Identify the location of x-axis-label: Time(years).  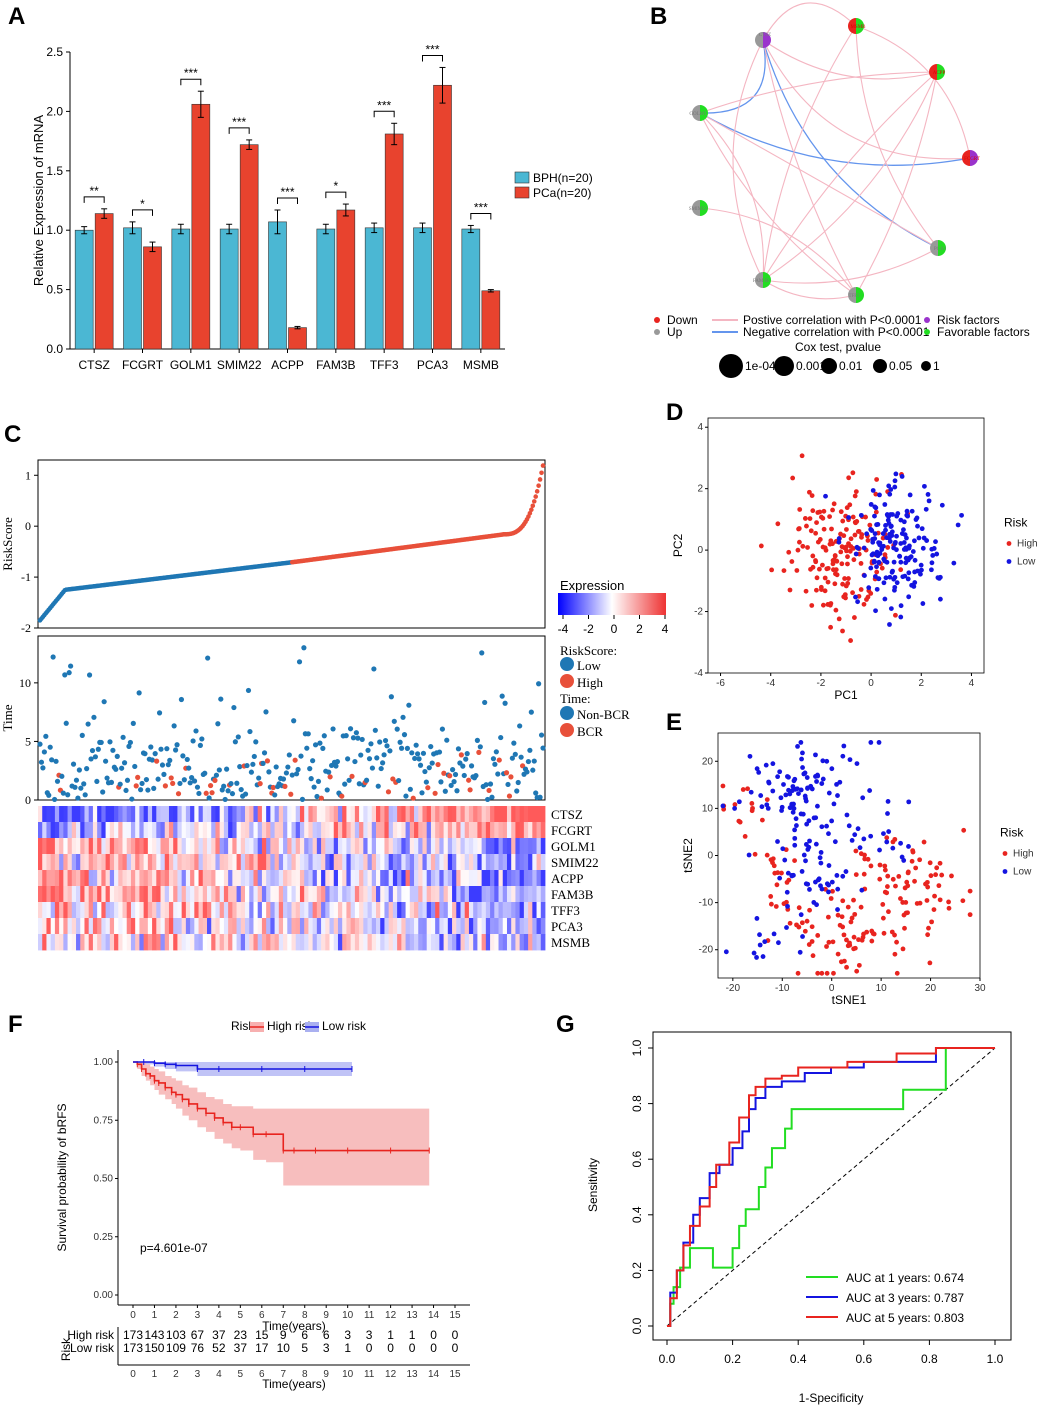
(294, 1326).